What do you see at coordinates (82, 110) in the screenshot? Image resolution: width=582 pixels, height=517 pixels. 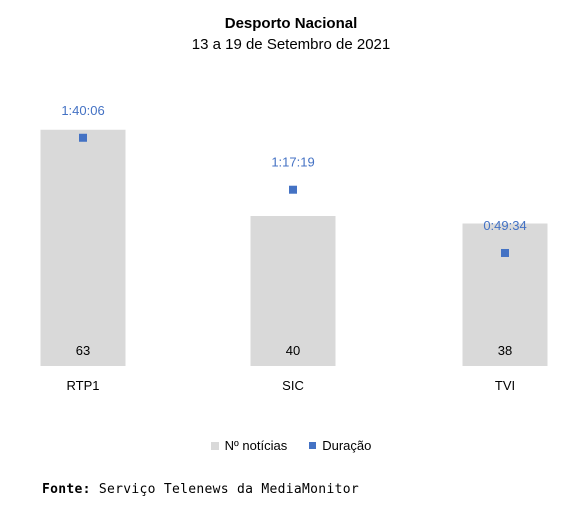 I see `duration-label: 1:40:06` at bounding box center [82, 110].